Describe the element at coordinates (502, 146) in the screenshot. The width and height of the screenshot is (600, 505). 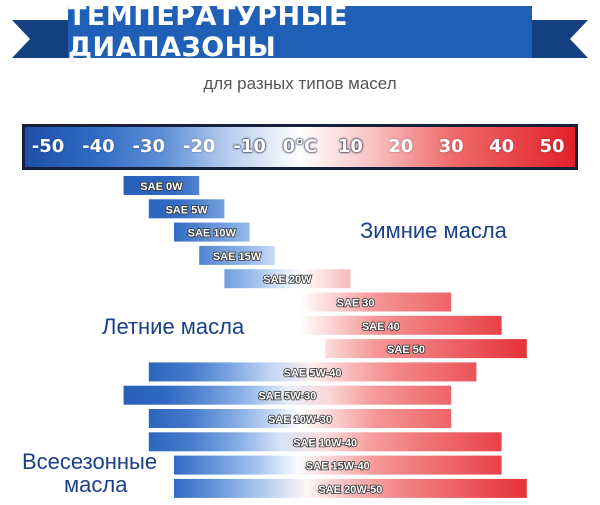
I see `scale-tick: 40` at that location.